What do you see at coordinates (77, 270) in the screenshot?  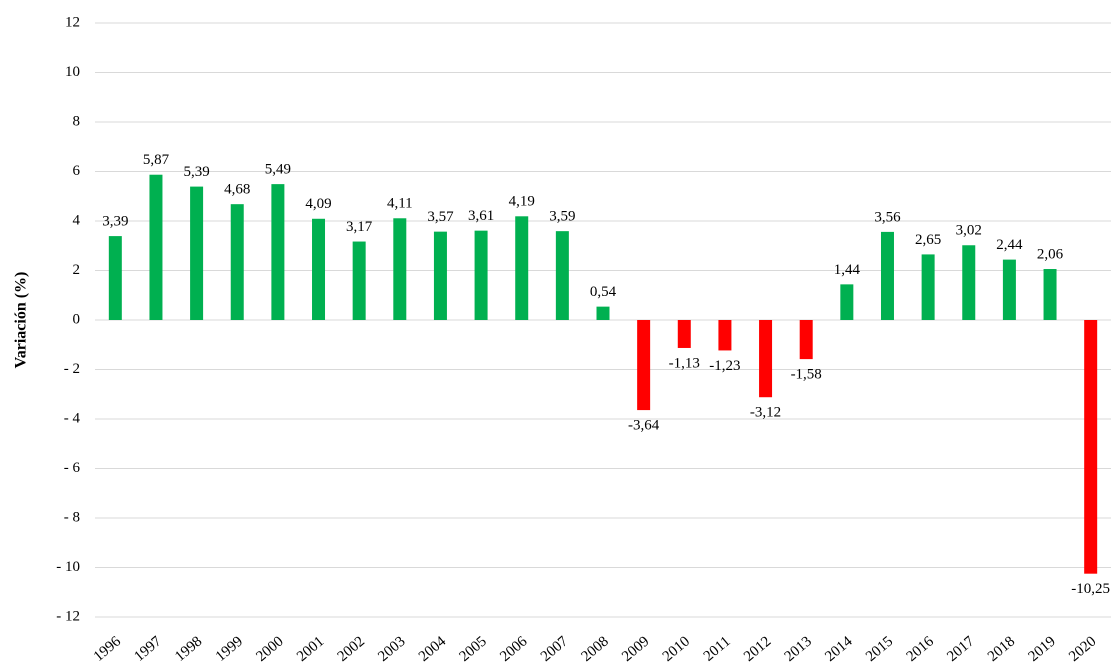 I see `y-tick-label: 2` at bounding box center [77, 270].